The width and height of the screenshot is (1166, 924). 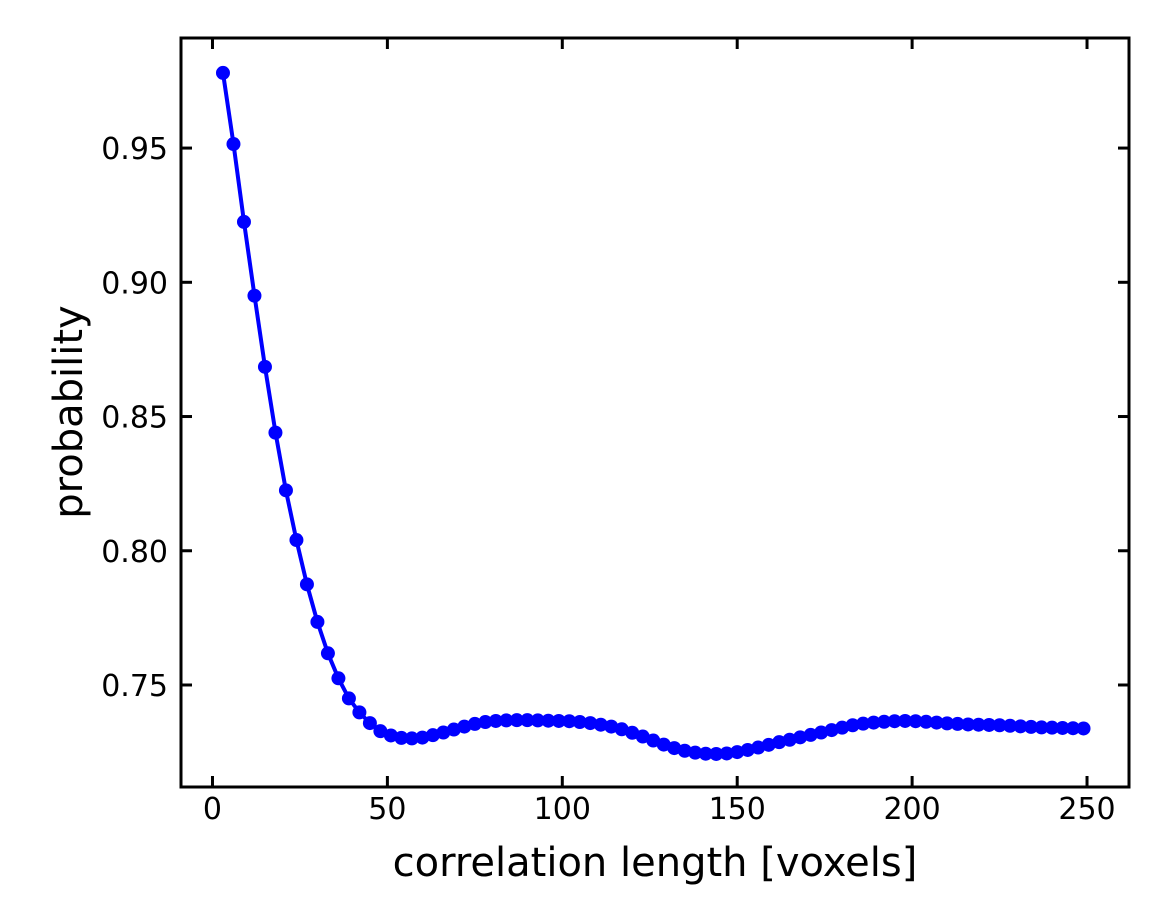 I want to click on y-tick-label: 0.90, so click(x=134, y=283).